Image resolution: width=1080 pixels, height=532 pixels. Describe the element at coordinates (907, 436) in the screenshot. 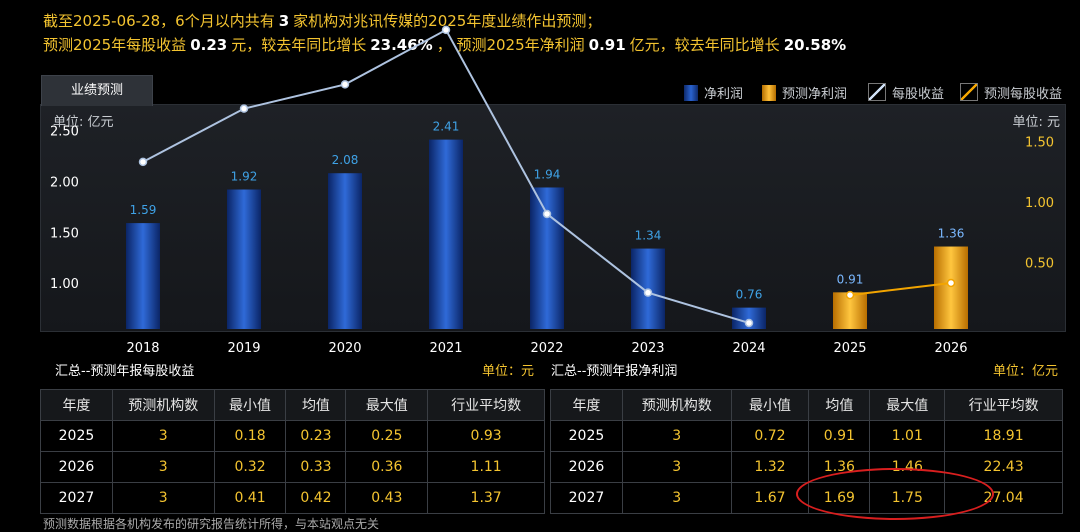

I see `table-cell: 1.01` at that location.